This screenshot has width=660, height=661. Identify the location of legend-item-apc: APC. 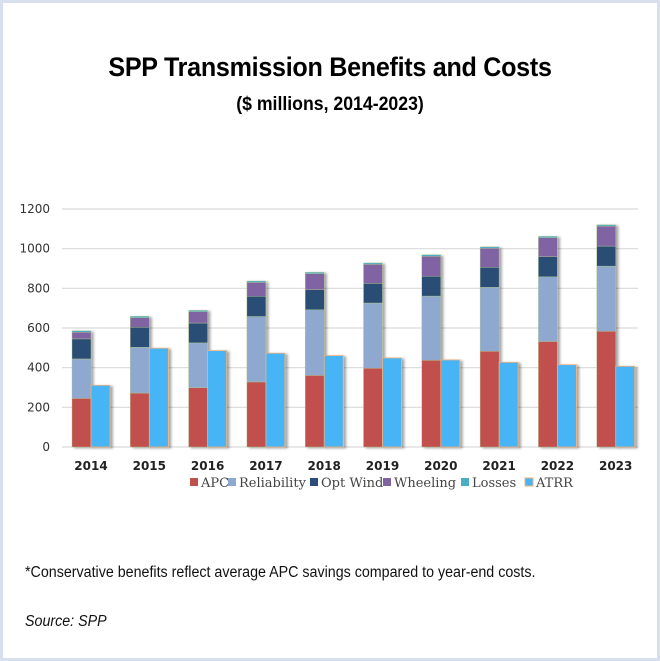
(209, 483).